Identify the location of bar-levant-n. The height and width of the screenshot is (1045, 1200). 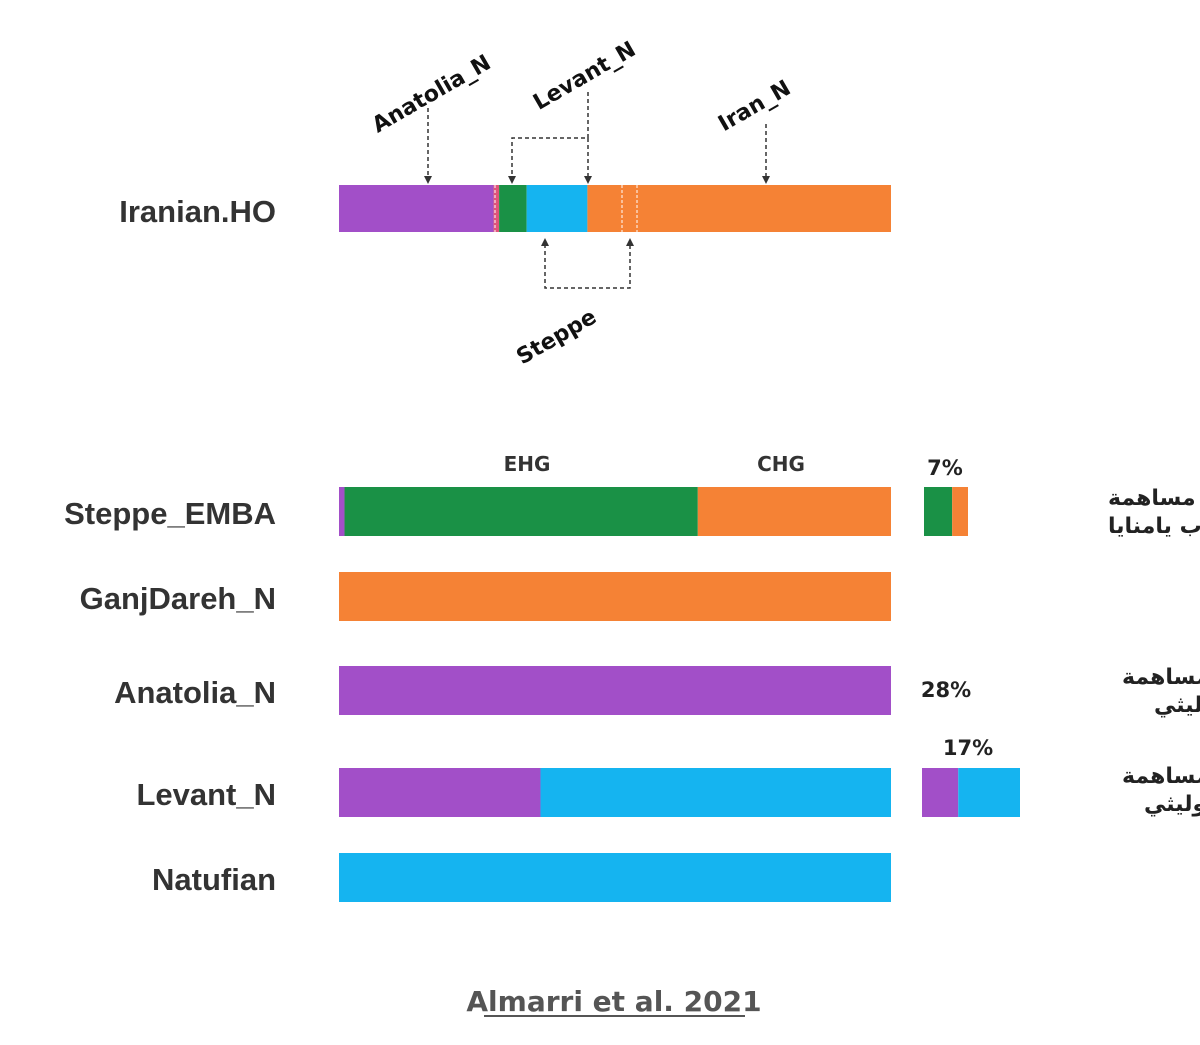
(615, 792).